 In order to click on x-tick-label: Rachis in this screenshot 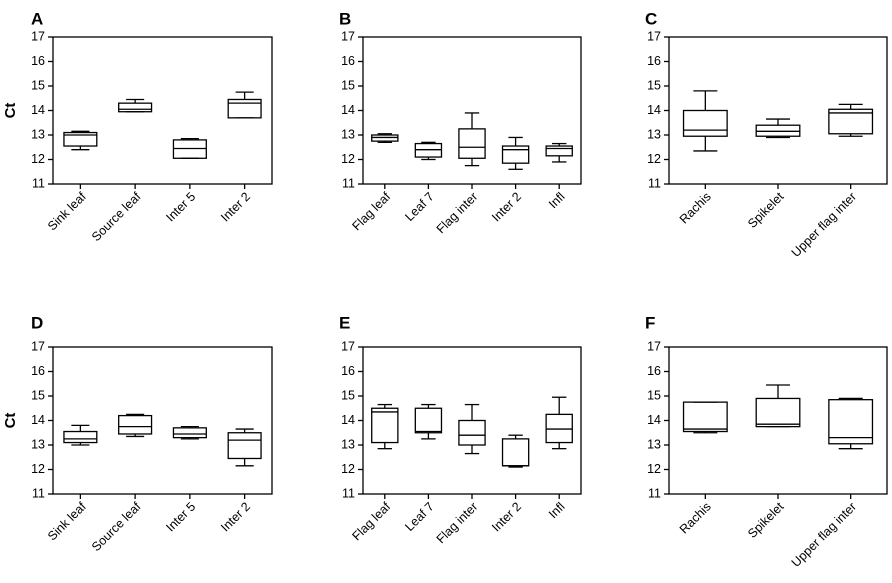, I will do `click(695, 208)`.